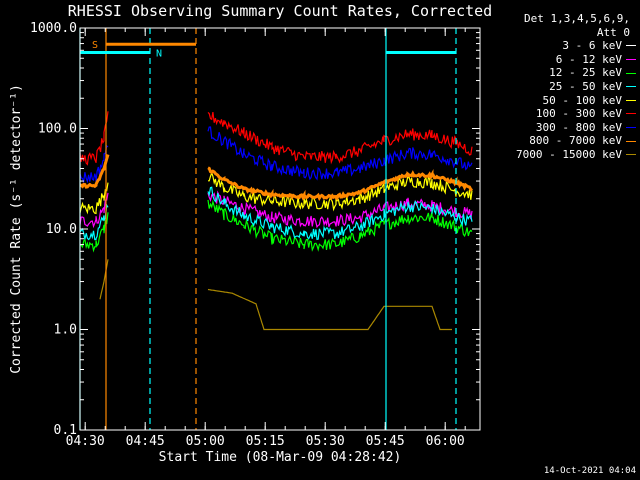  What do you see at coordinates (53, 28) in the screenshot?
I see `y-tick-label: 1000.0` at bounding box center [53, 28].